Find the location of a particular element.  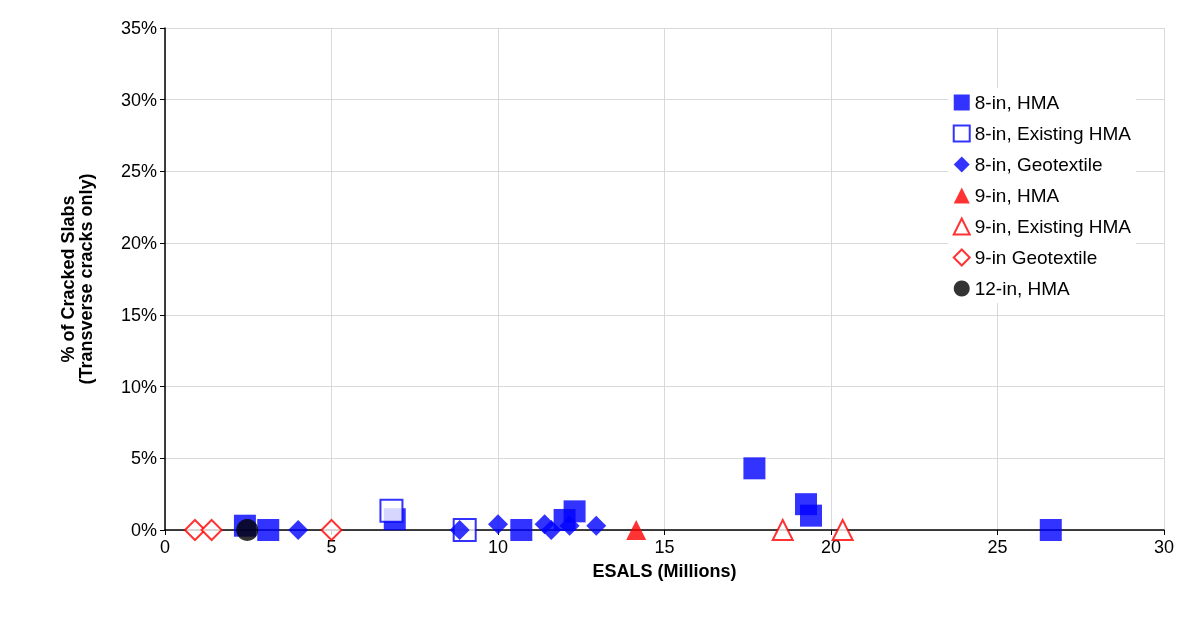

legend-label: 12-in, HMA is located at coordinates (1022, 288).